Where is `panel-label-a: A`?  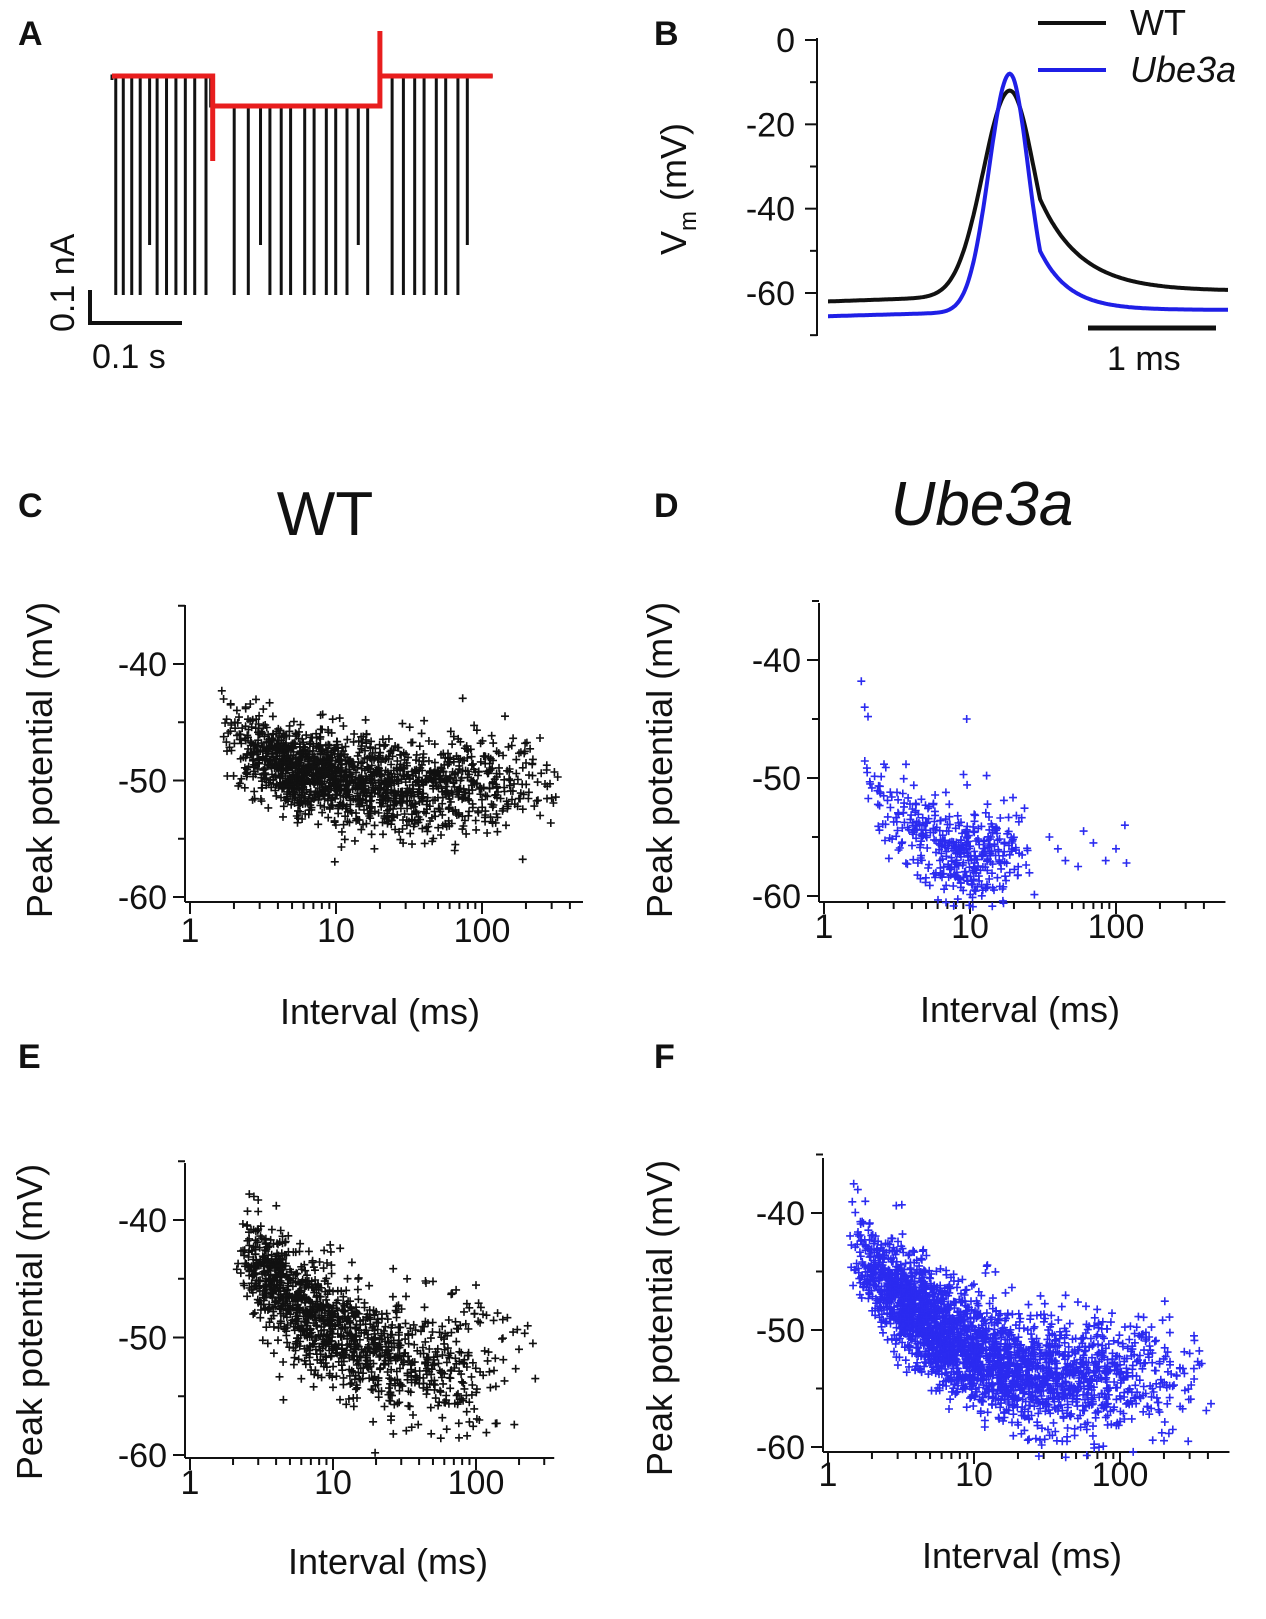 panel-label-a: A is located at coordinates (30, 34).